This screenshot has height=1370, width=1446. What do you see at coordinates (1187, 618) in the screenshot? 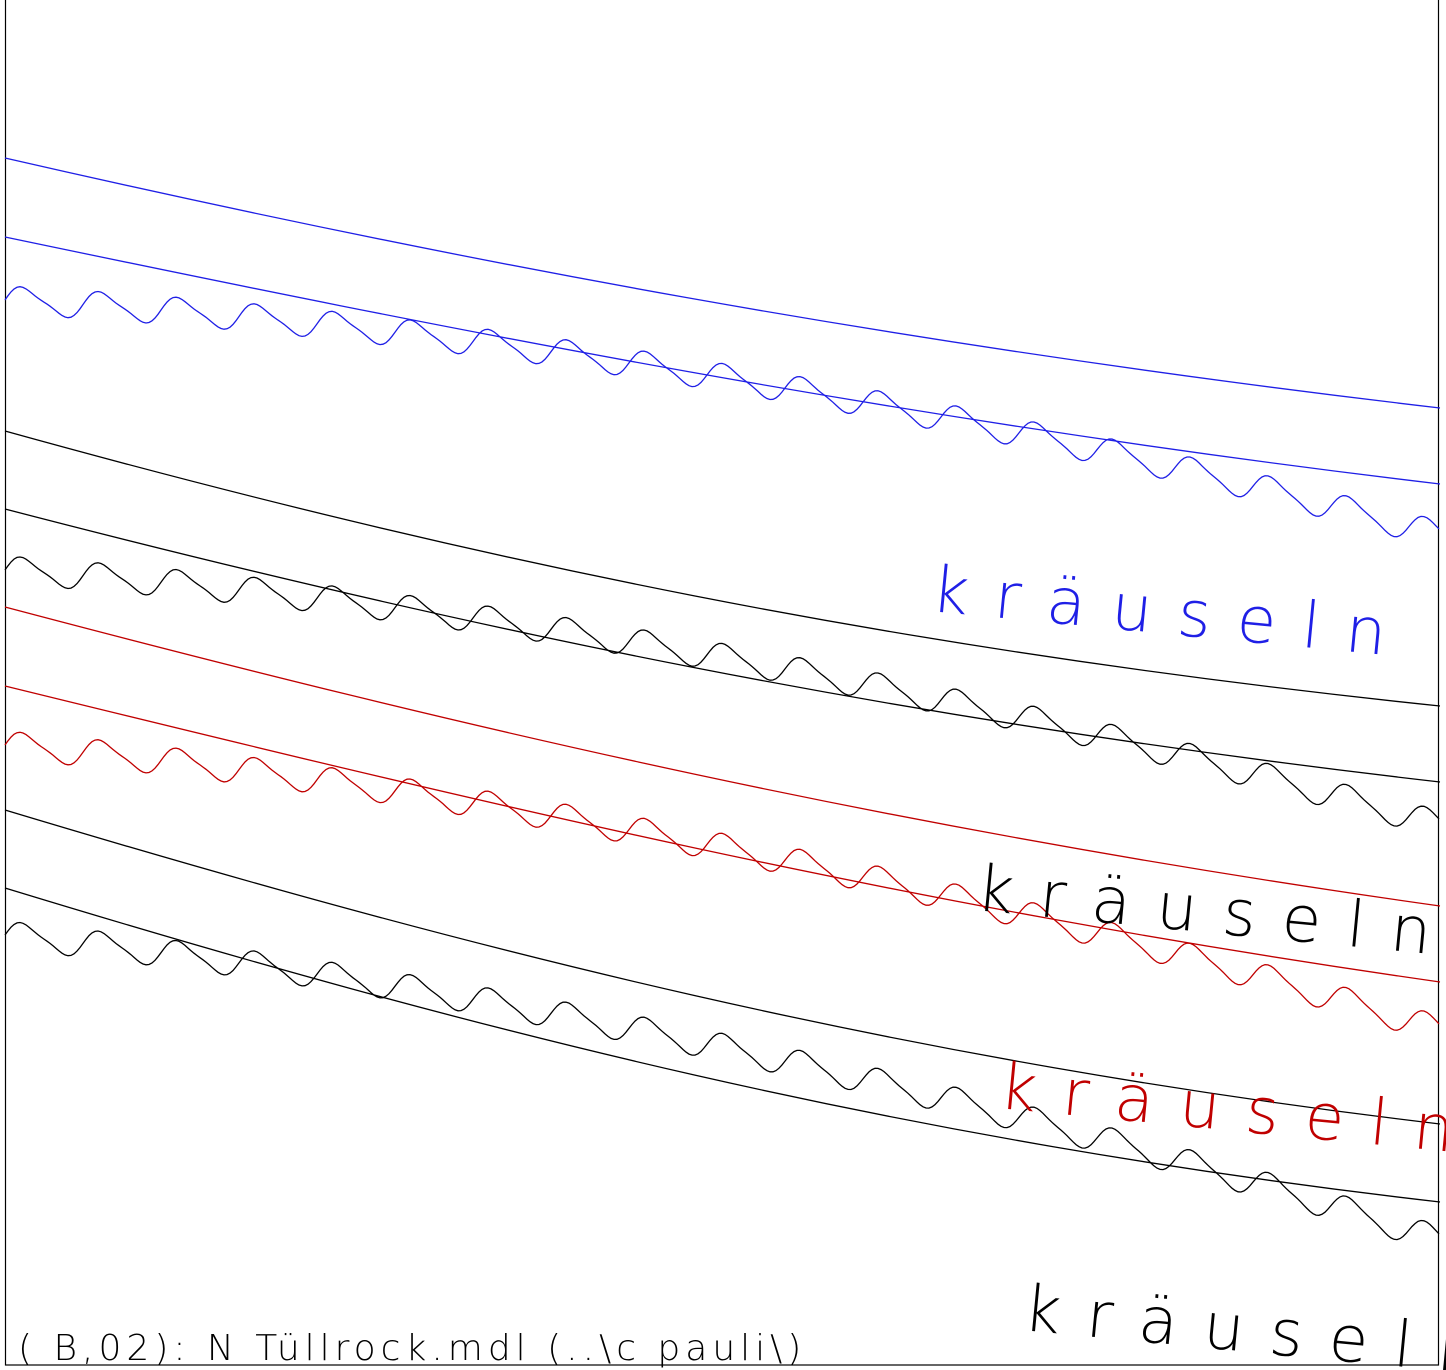
I see `gather-label-blue: kräuseln d` at bounding box center [1187, 618].